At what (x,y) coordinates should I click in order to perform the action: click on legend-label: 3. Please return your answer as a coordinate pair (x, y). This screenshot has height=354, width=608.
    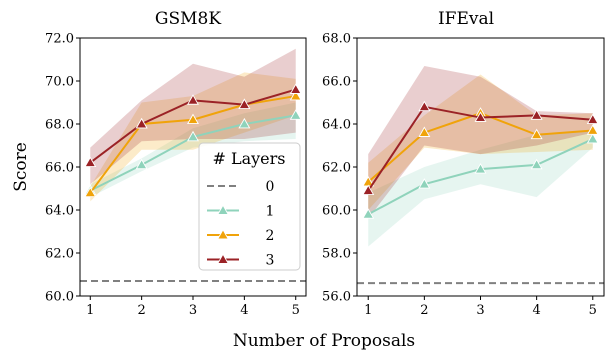
    Looking at the image, I should click on (270, 261).